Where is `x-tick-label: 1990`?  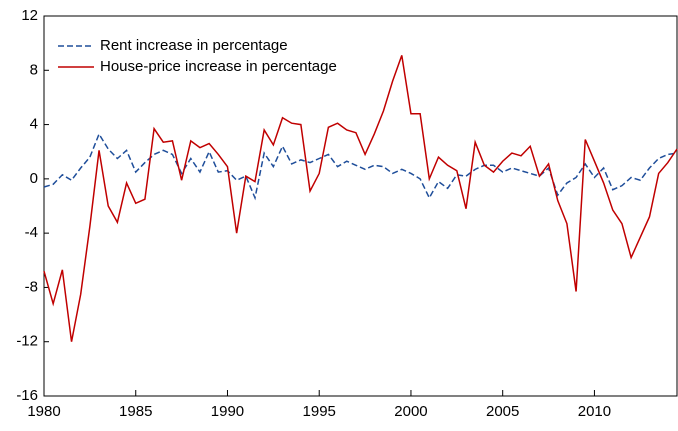
x-tick-label: 1990 is located at coordinates (227, 411).